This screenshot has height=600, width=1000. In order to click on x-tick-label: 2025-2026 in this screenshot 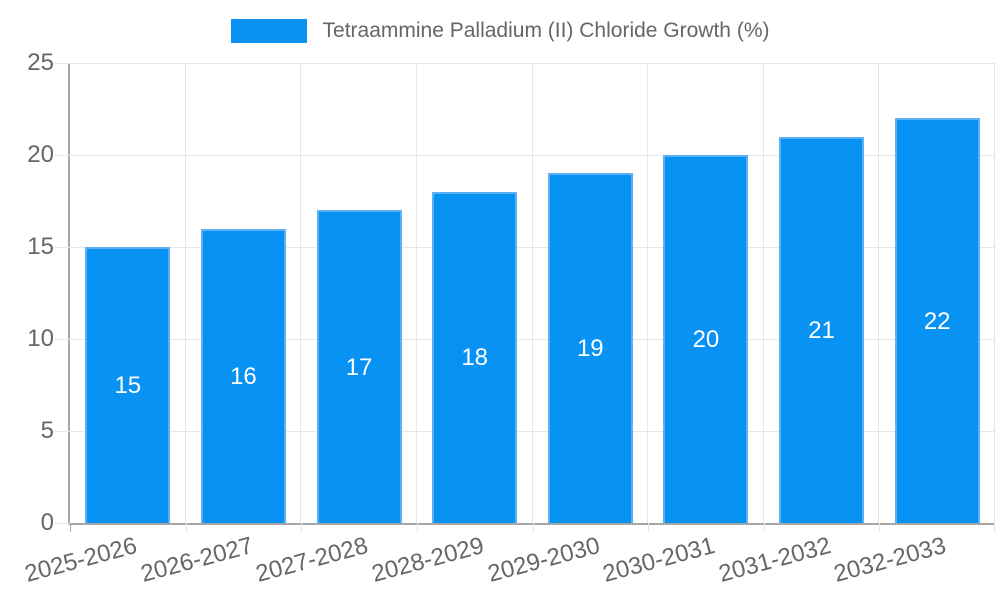, I will do `click(80, 560)`.